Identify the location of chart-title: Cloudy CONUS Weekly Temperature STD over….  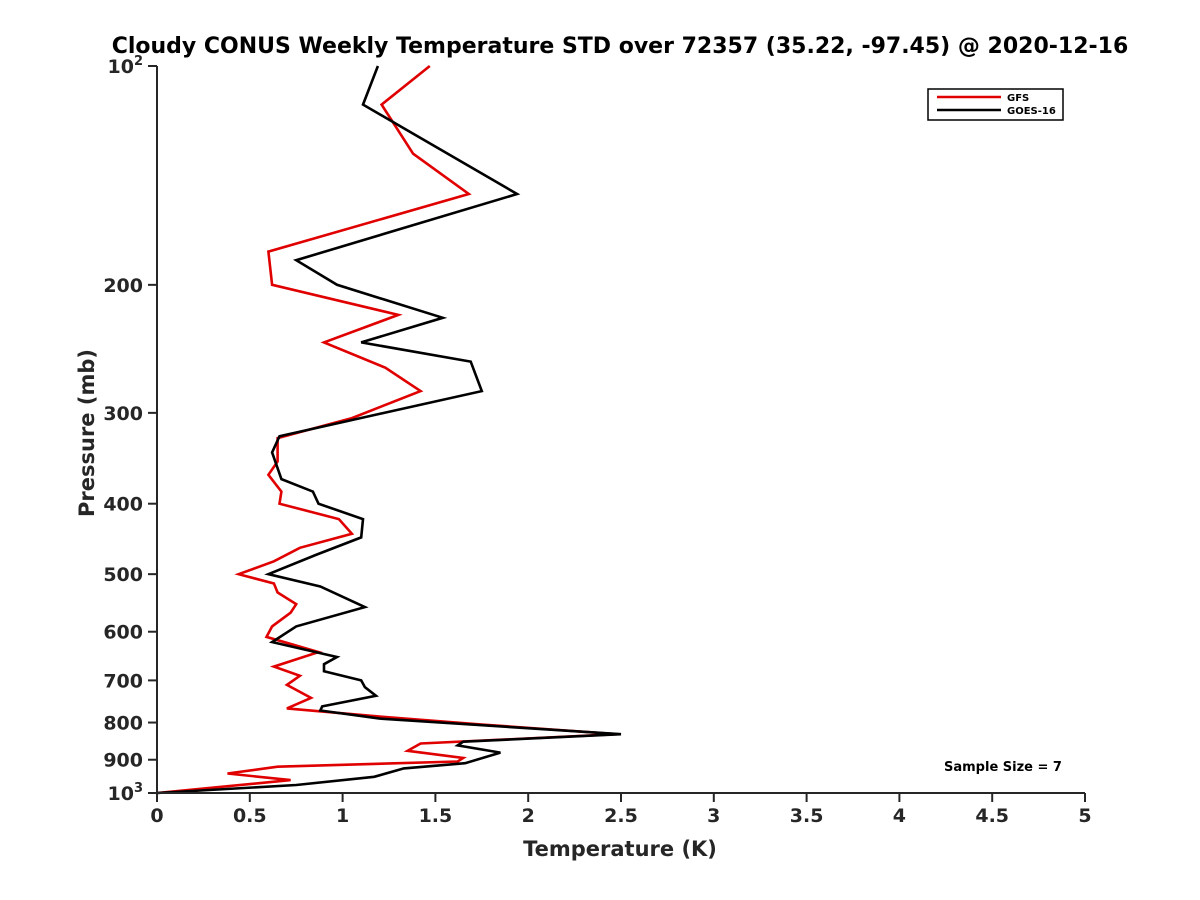
(620, 46).